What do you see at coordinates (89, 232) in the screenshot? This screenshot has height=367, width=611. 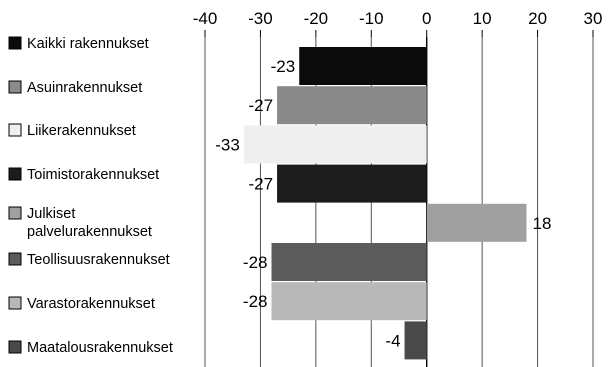 I see `category-label: palvelurakennukset` at bounding box center [89, 232].